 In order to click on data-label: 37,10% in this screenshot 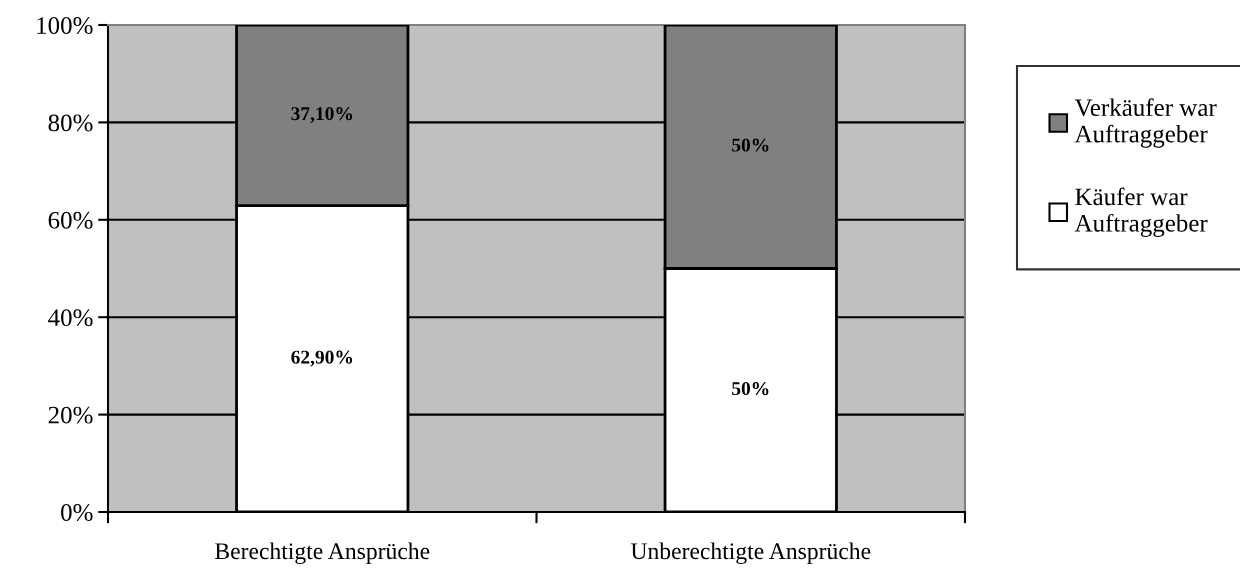, I will do `click(322, 115)`.